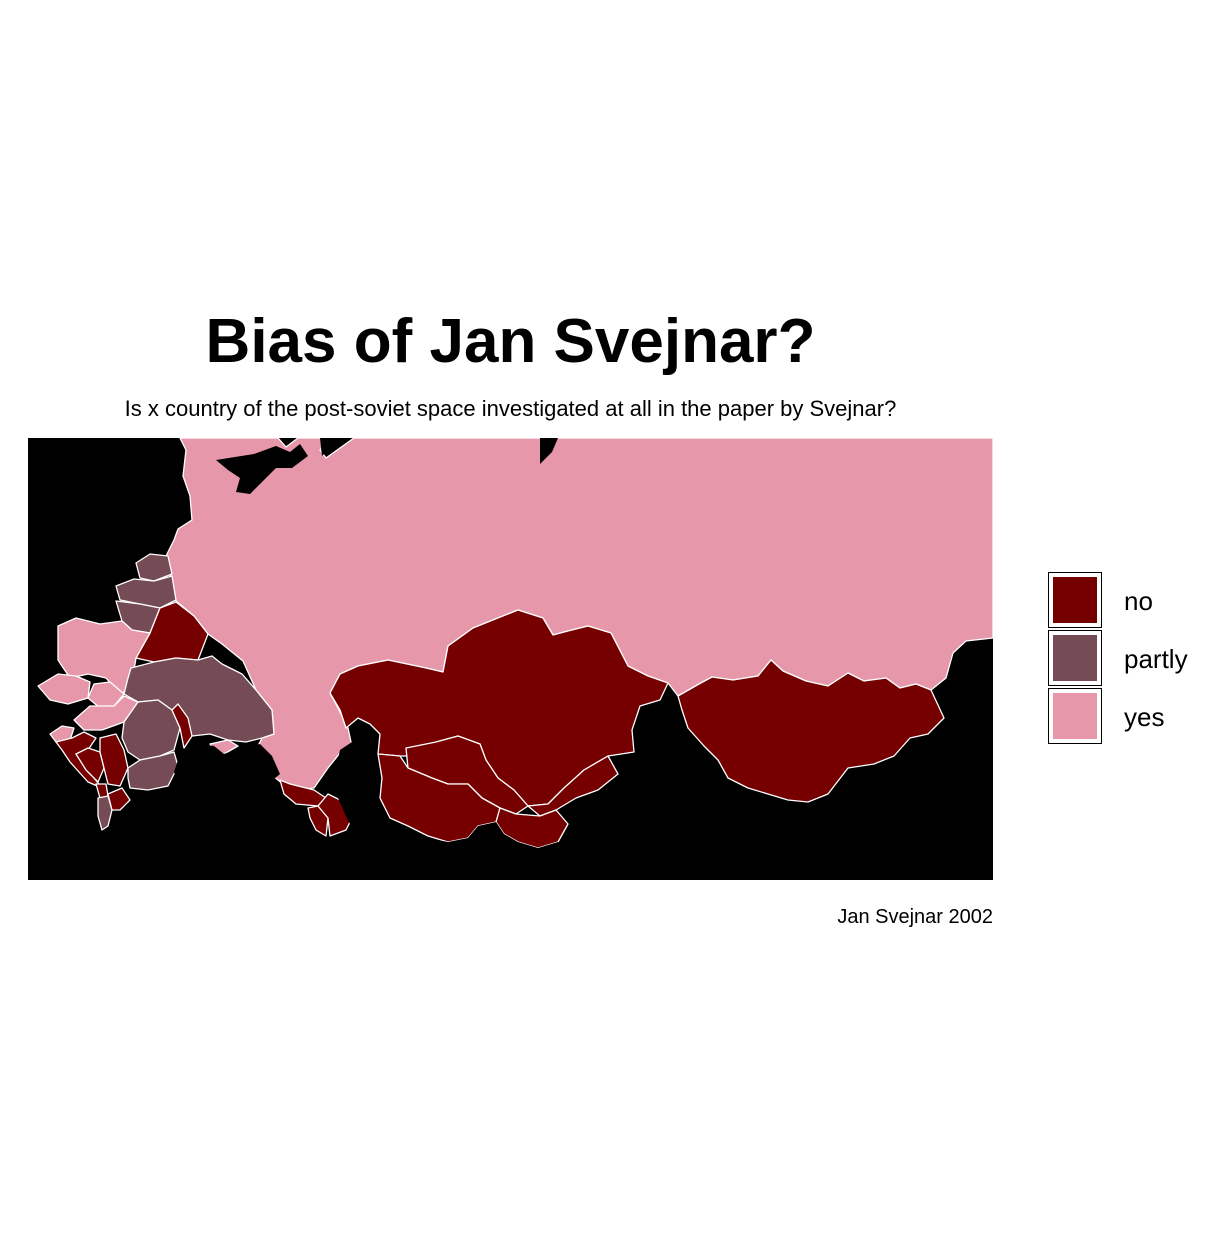  Describe the element at coordinates (172, 632) in the screenshot. I see `region-belarus` at that location.